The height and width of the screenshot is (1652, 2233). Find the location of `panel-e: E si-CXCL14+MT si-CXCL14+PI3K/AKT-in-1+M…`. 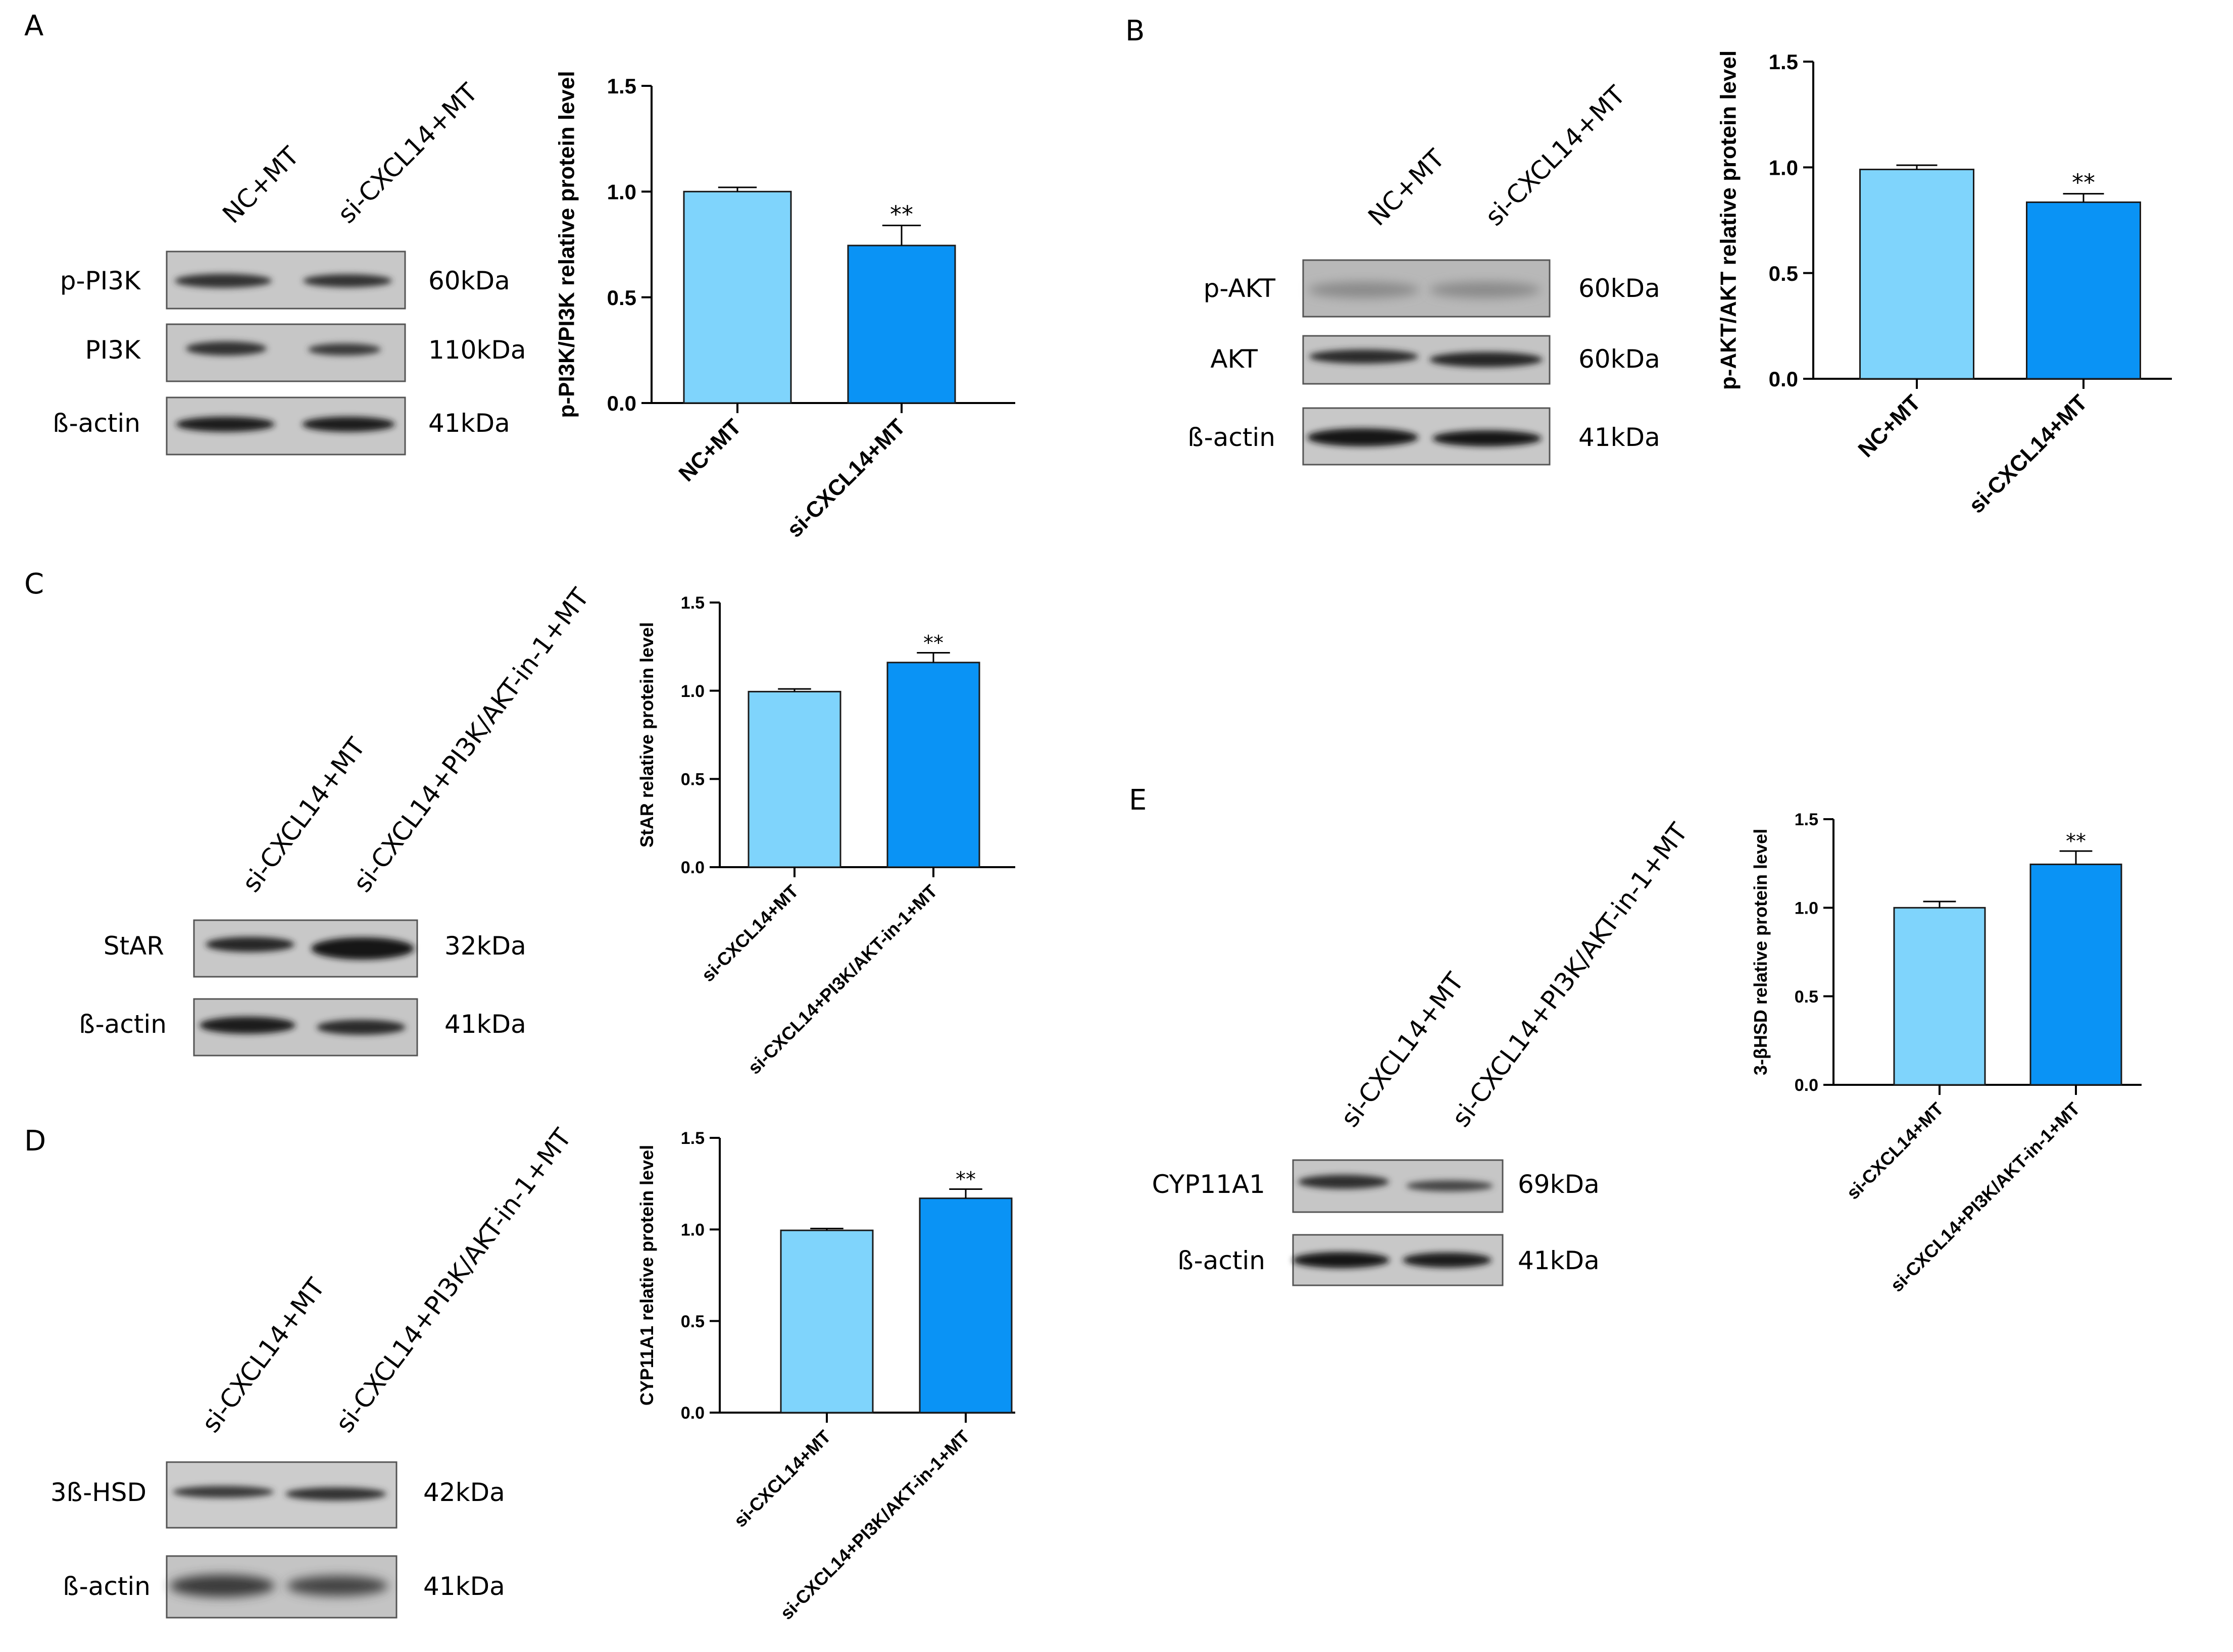

panel-e: E si-CXCL14+MT si-CXCL14+PI3K/AKT-in-1+M… is located at coordinates (1636, 1040).